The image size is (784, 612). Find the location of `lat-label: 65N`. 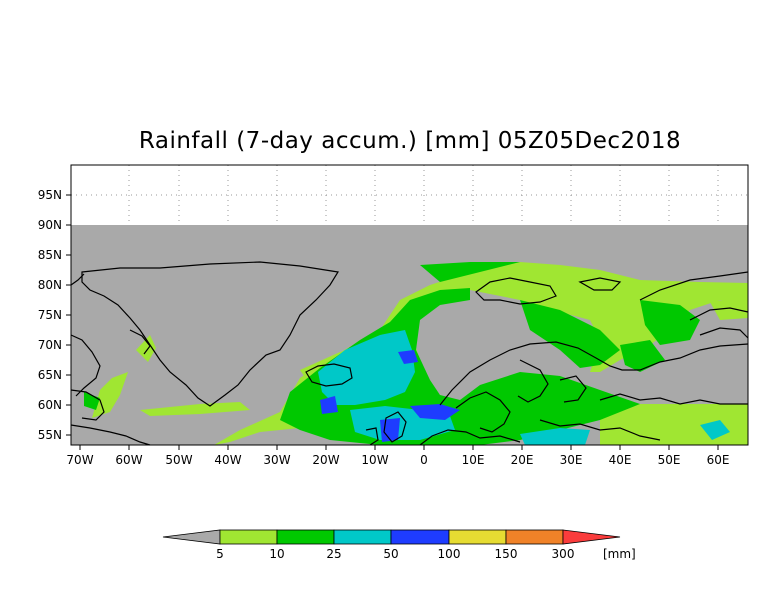

lat-label: 65N is located at coordinates (50, 375).